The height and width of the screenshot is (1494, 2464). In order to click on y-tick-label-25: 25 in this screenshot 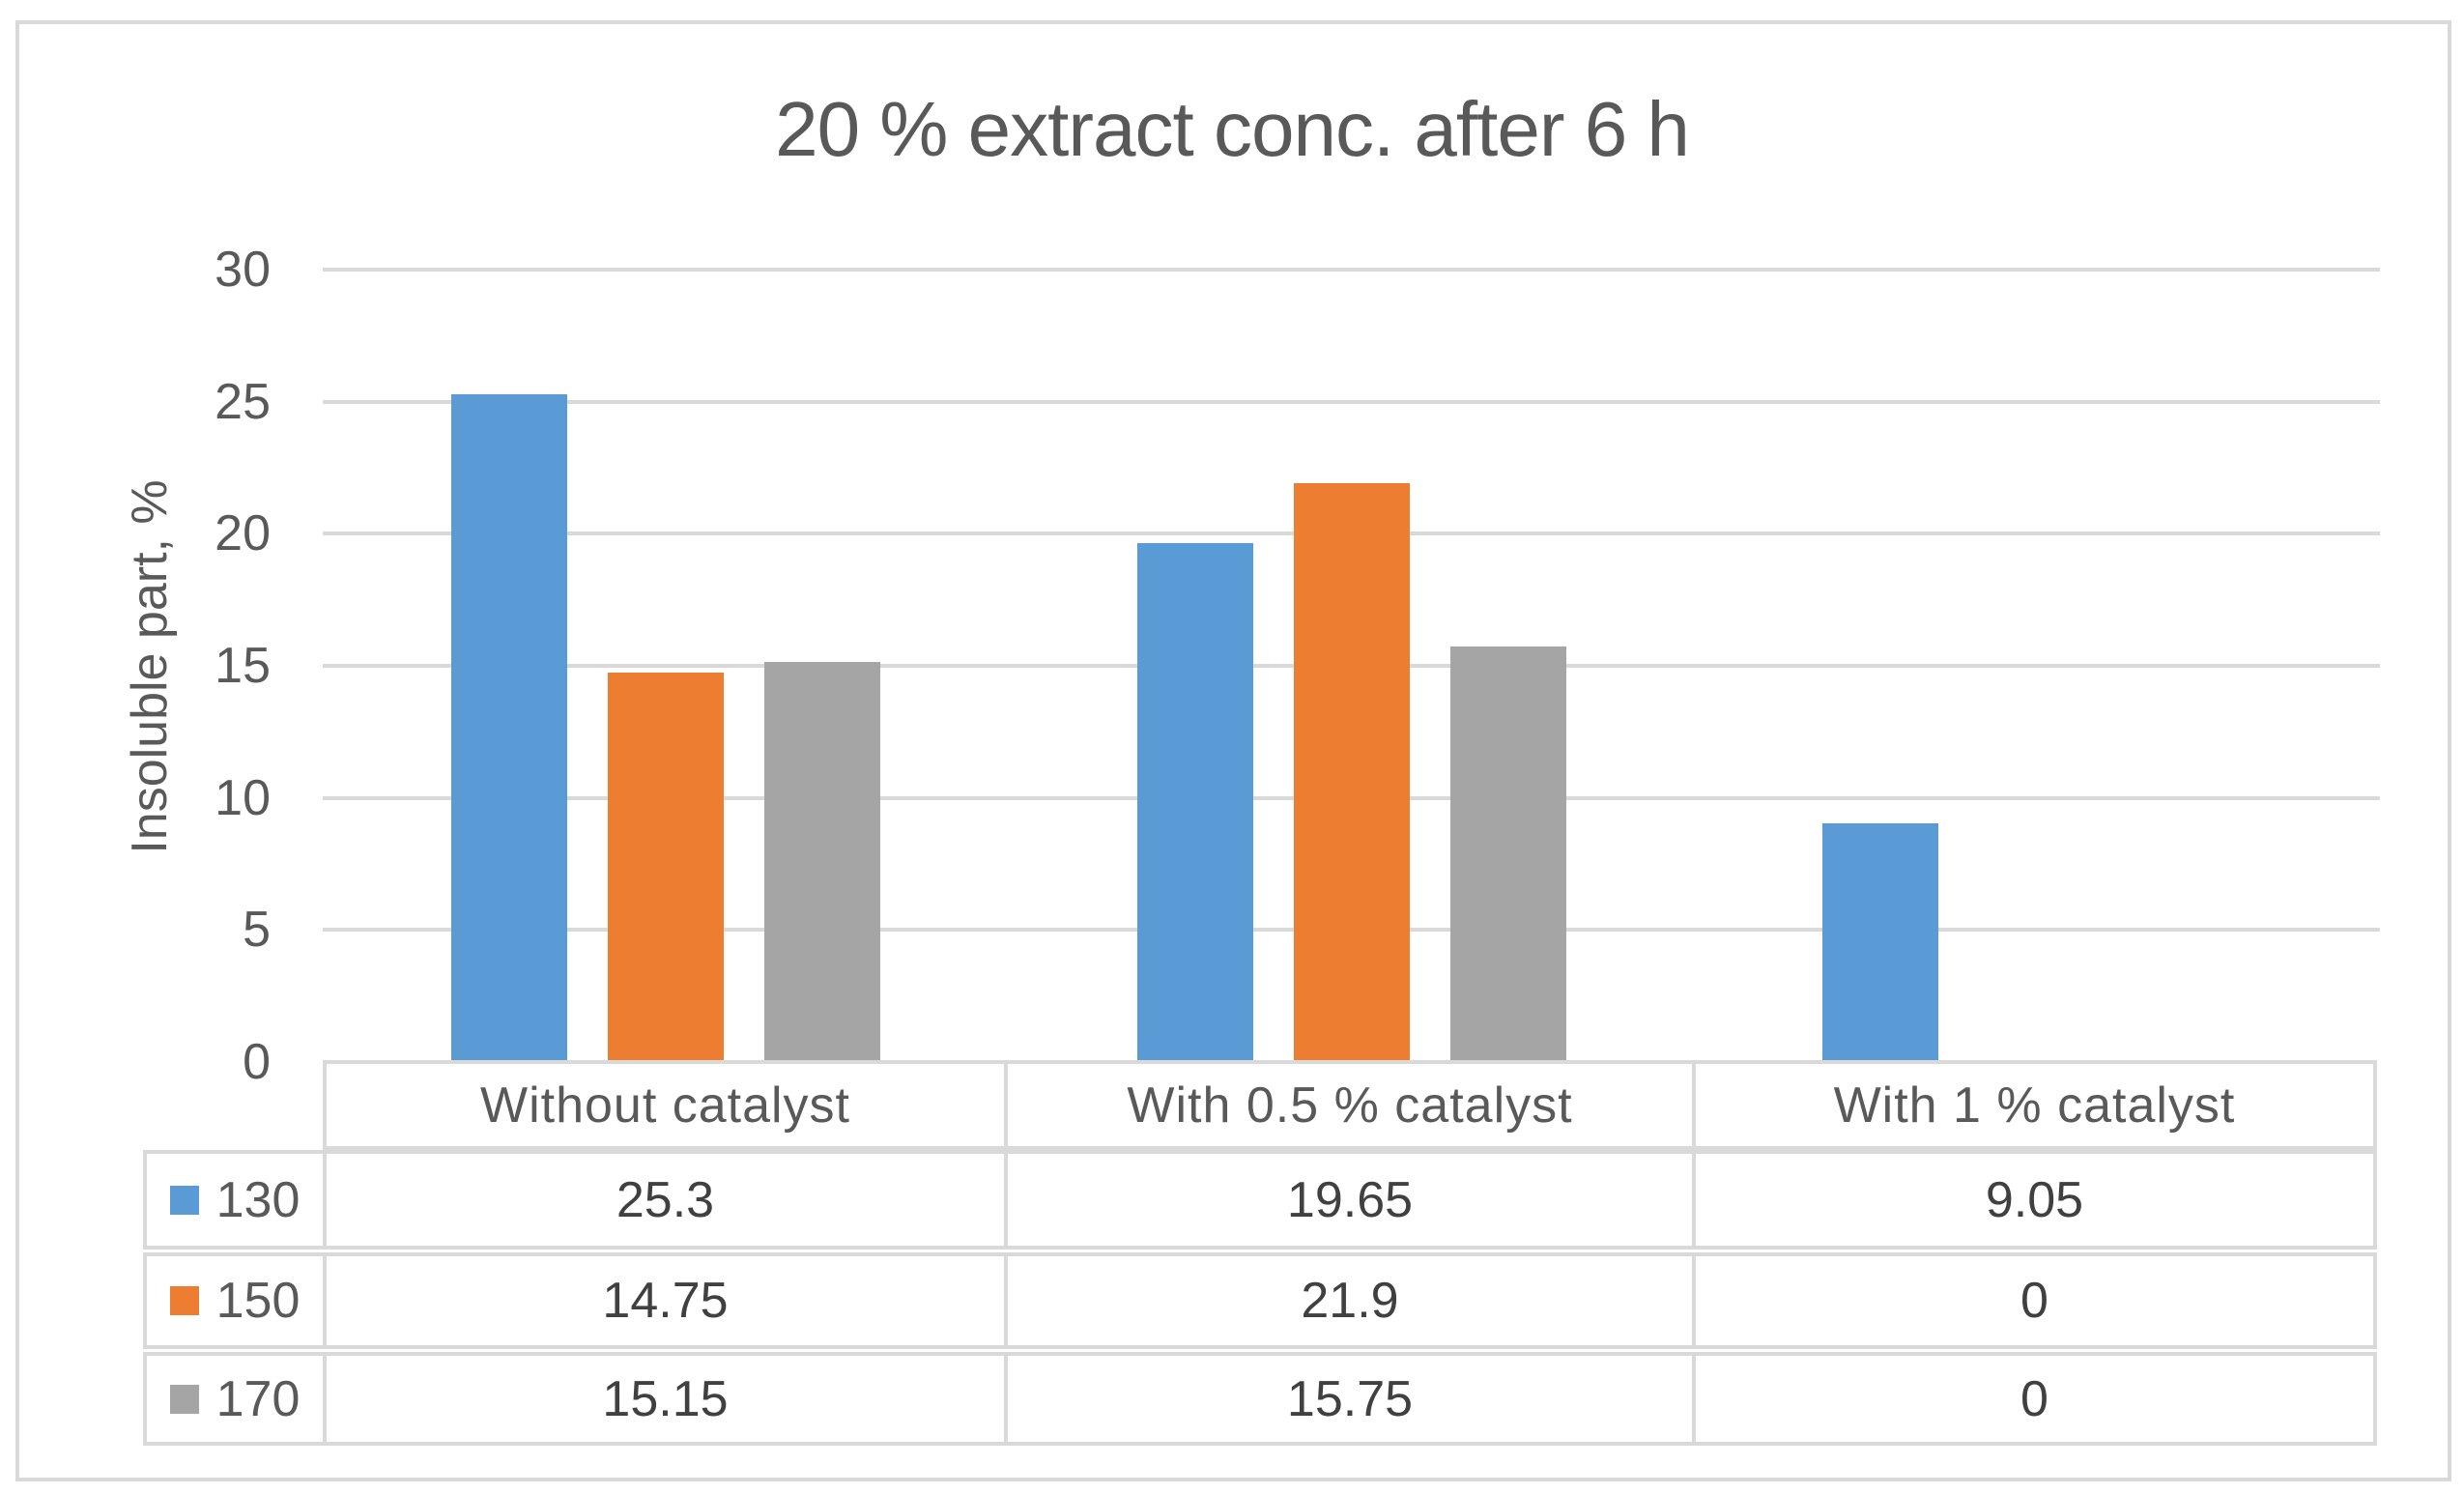, I will do `click(243, 401)`.